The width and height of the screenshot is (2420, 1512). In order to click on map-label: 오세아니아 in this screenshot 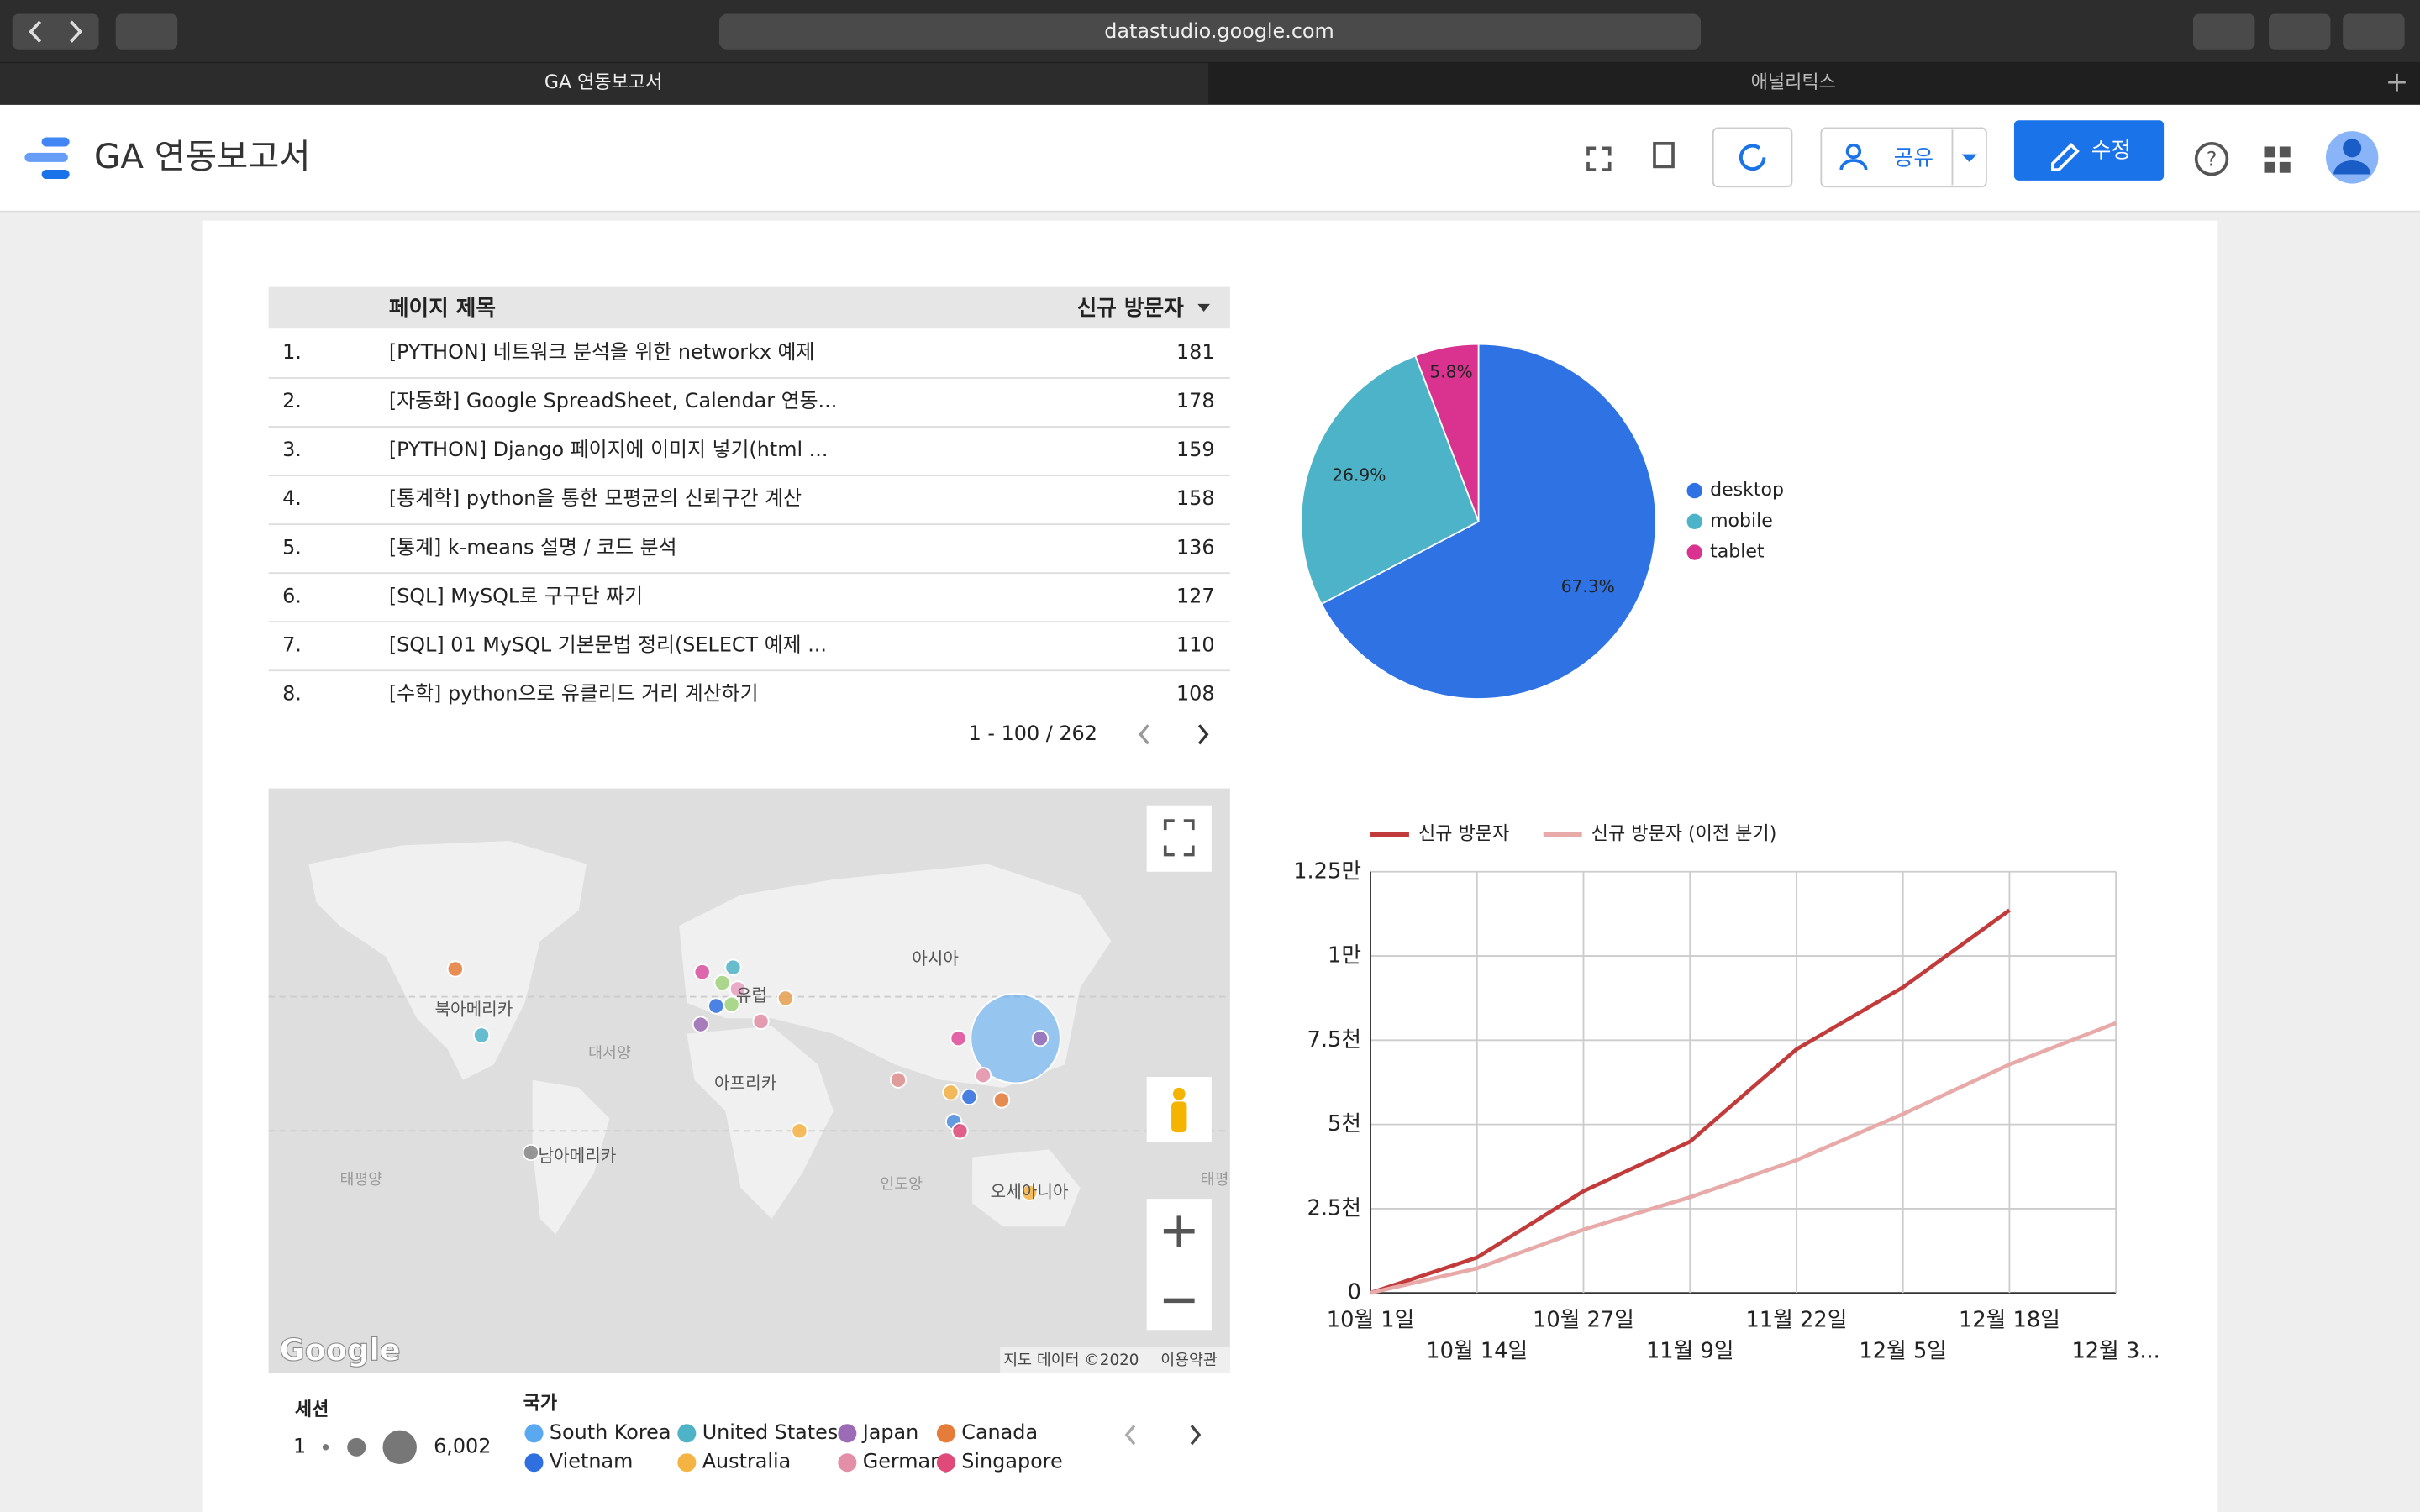, I will do `click(1030, 1191)`.